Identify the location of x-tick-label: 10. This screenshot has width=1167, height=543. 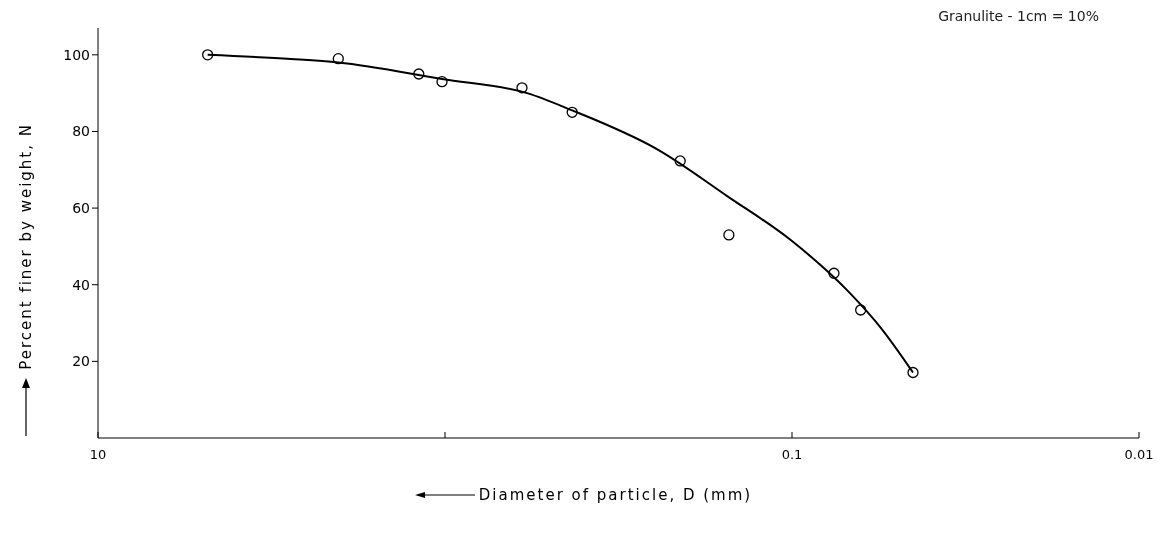
(98, 455).